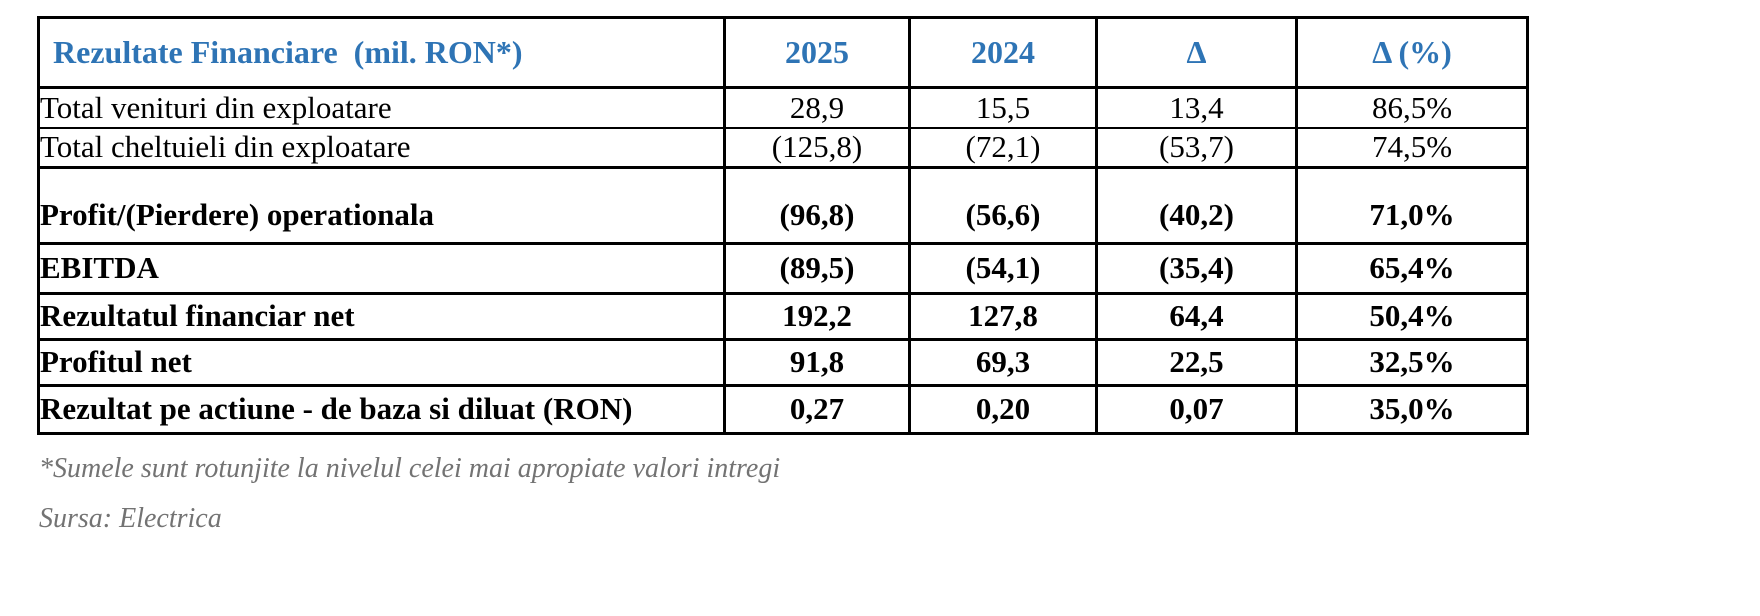 The width and height of the screenshot is (1760, 616). I want to click on cell-2025: (125,8), so click(817, 147).